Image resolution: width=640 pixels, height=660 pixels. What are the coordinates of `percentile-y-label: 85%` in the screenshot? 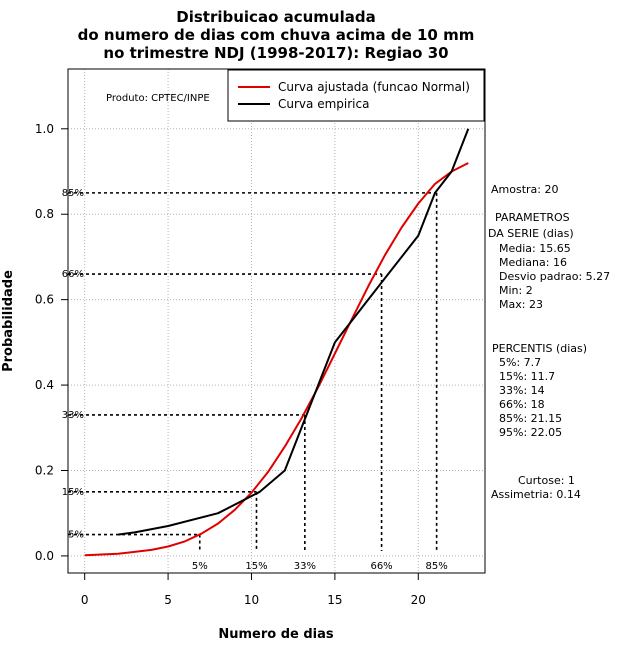 It's located at (73, 193).